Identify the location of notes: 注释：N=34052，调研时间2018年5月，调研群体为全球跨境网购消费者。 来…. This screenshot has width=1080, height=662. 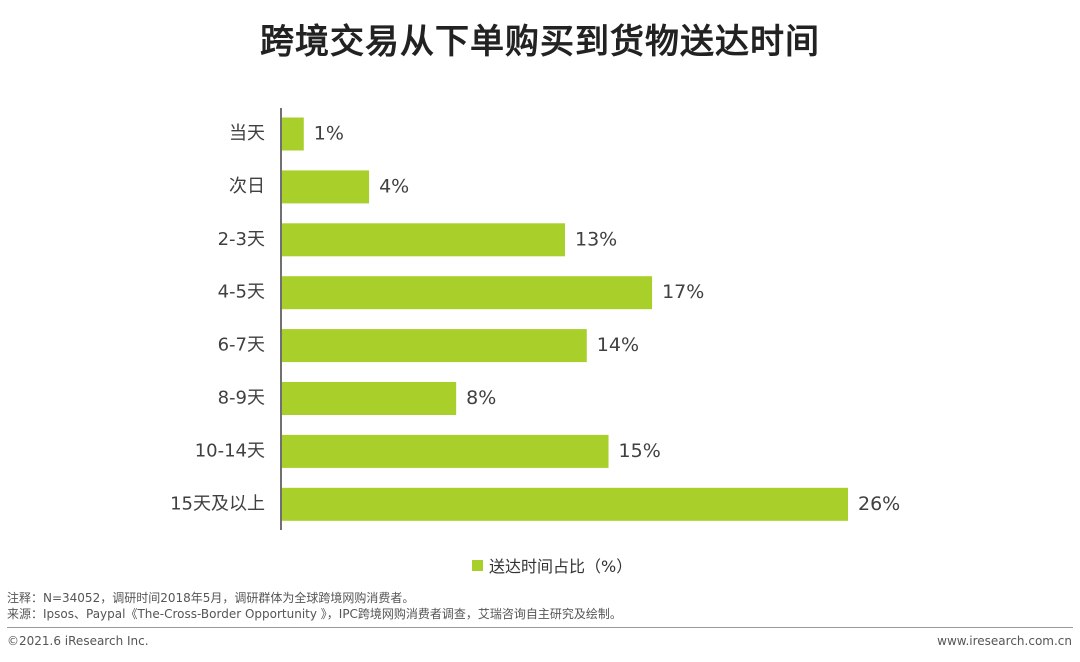
(314, 606).